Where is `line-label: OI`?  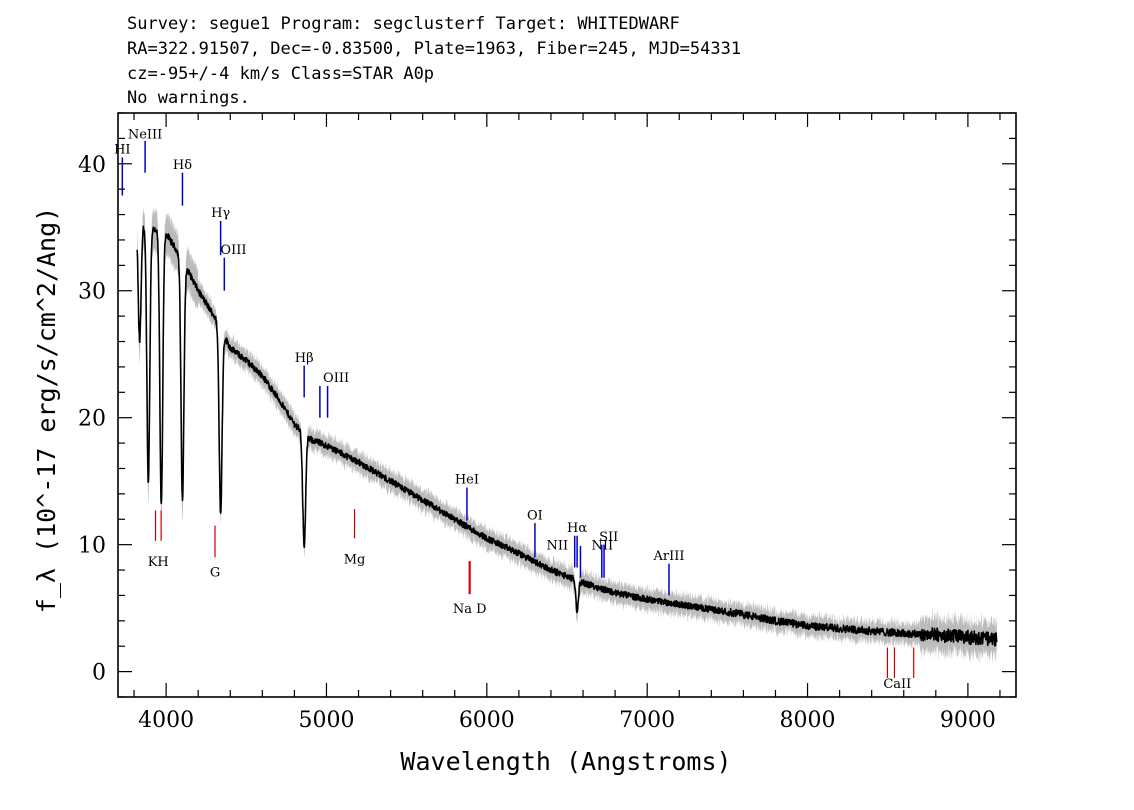 line-label: OI is located at coordinates (535, 515).